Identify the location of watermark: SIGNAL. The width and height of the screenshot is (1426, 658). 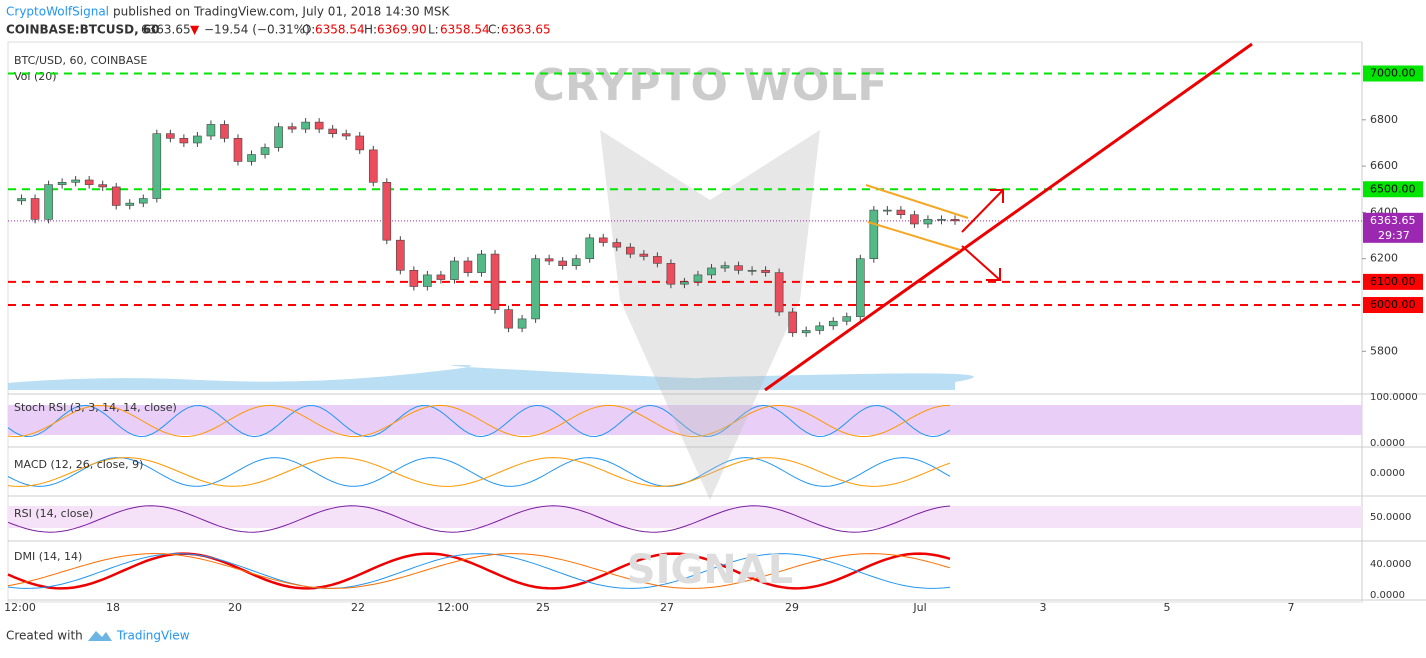
(710, 570).